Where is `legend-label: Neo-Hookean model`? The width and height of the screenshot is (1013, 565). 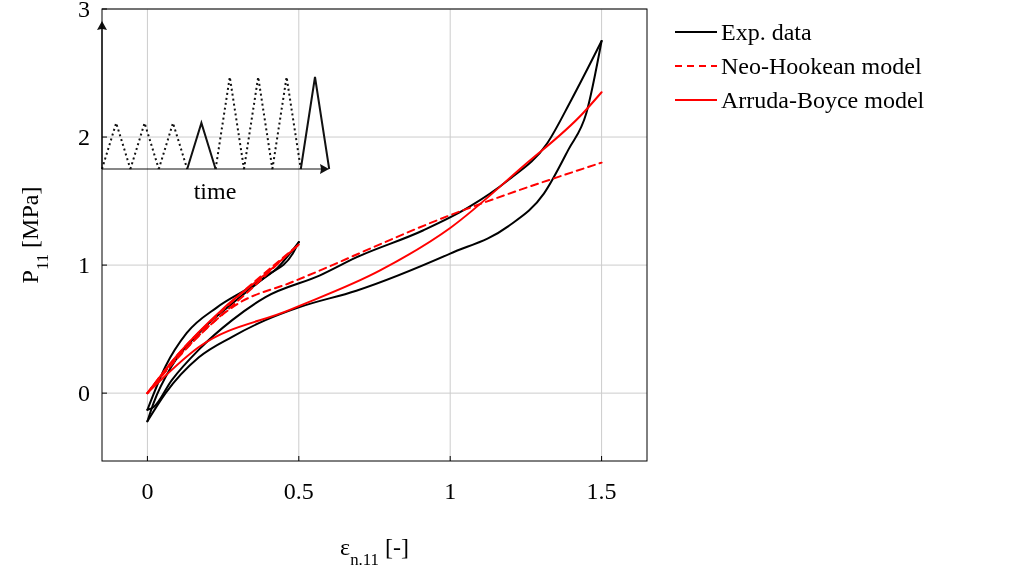
legend-label: Neo-Hookean model is located at coordinates (821, 66).